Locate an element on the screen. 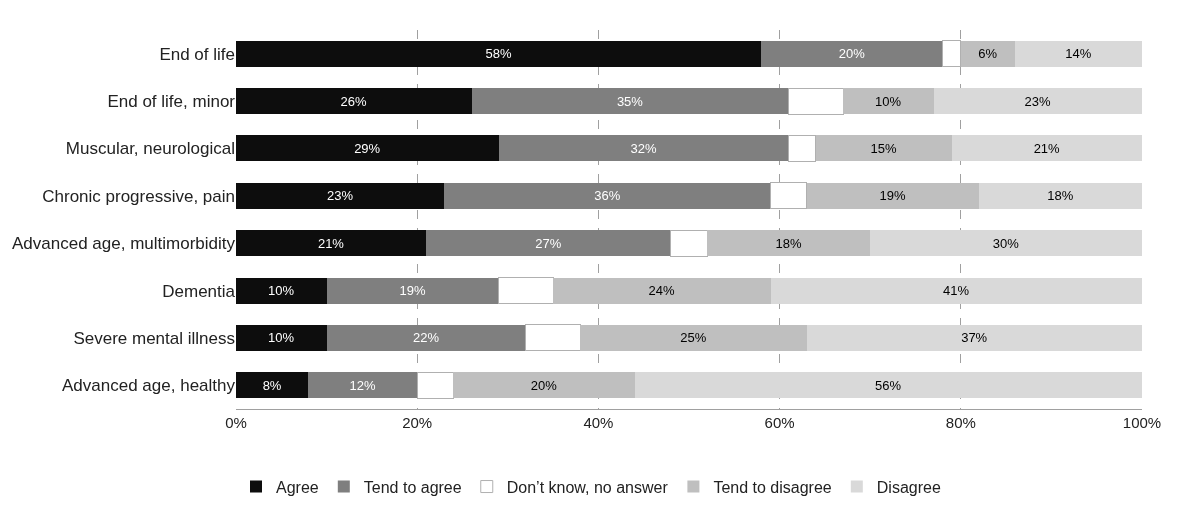 The width and height of the screenshot is (1182, 516). data-label: 26% is located at coordinates (354, 101).